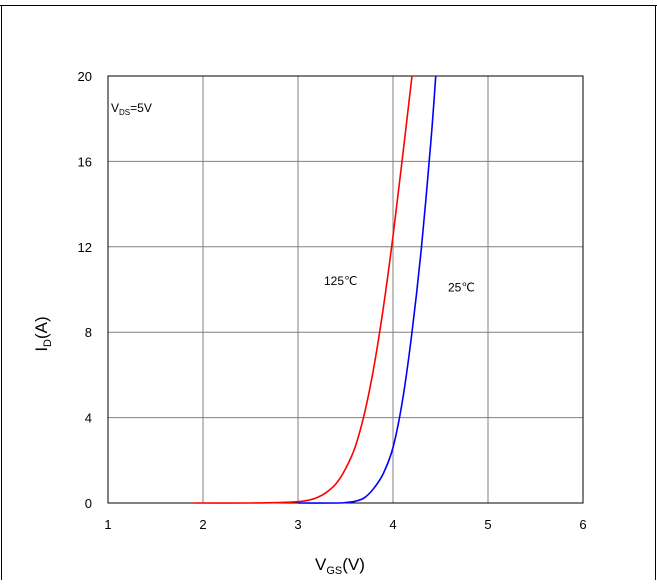 This screenshot has width=657, height=585. I want to click on y-tick-label-3: 12, so click(85, 247).